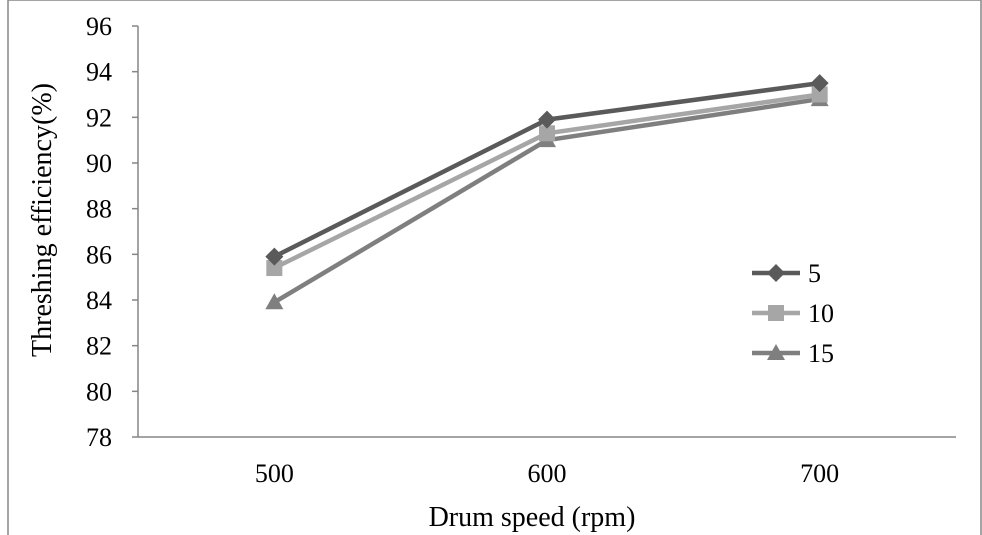  What do you see at coordinates (99, 26) in the screenshot?
I see `y-tick-label: 96` at bounding box center [99, 26].